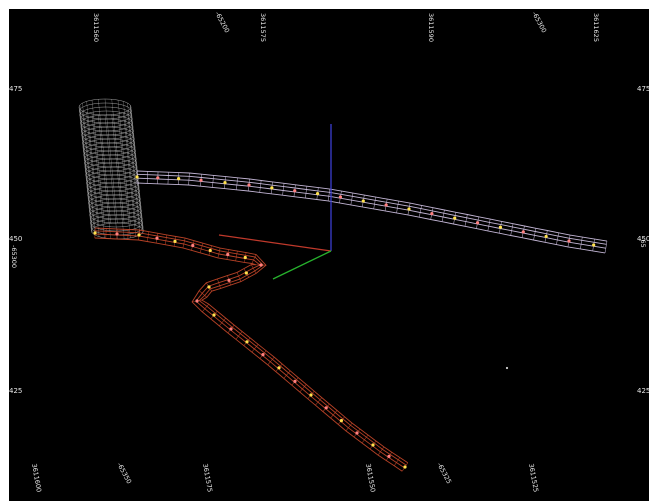  I want to click on grid-label-bottom-5: -65325, so click(444, 473).